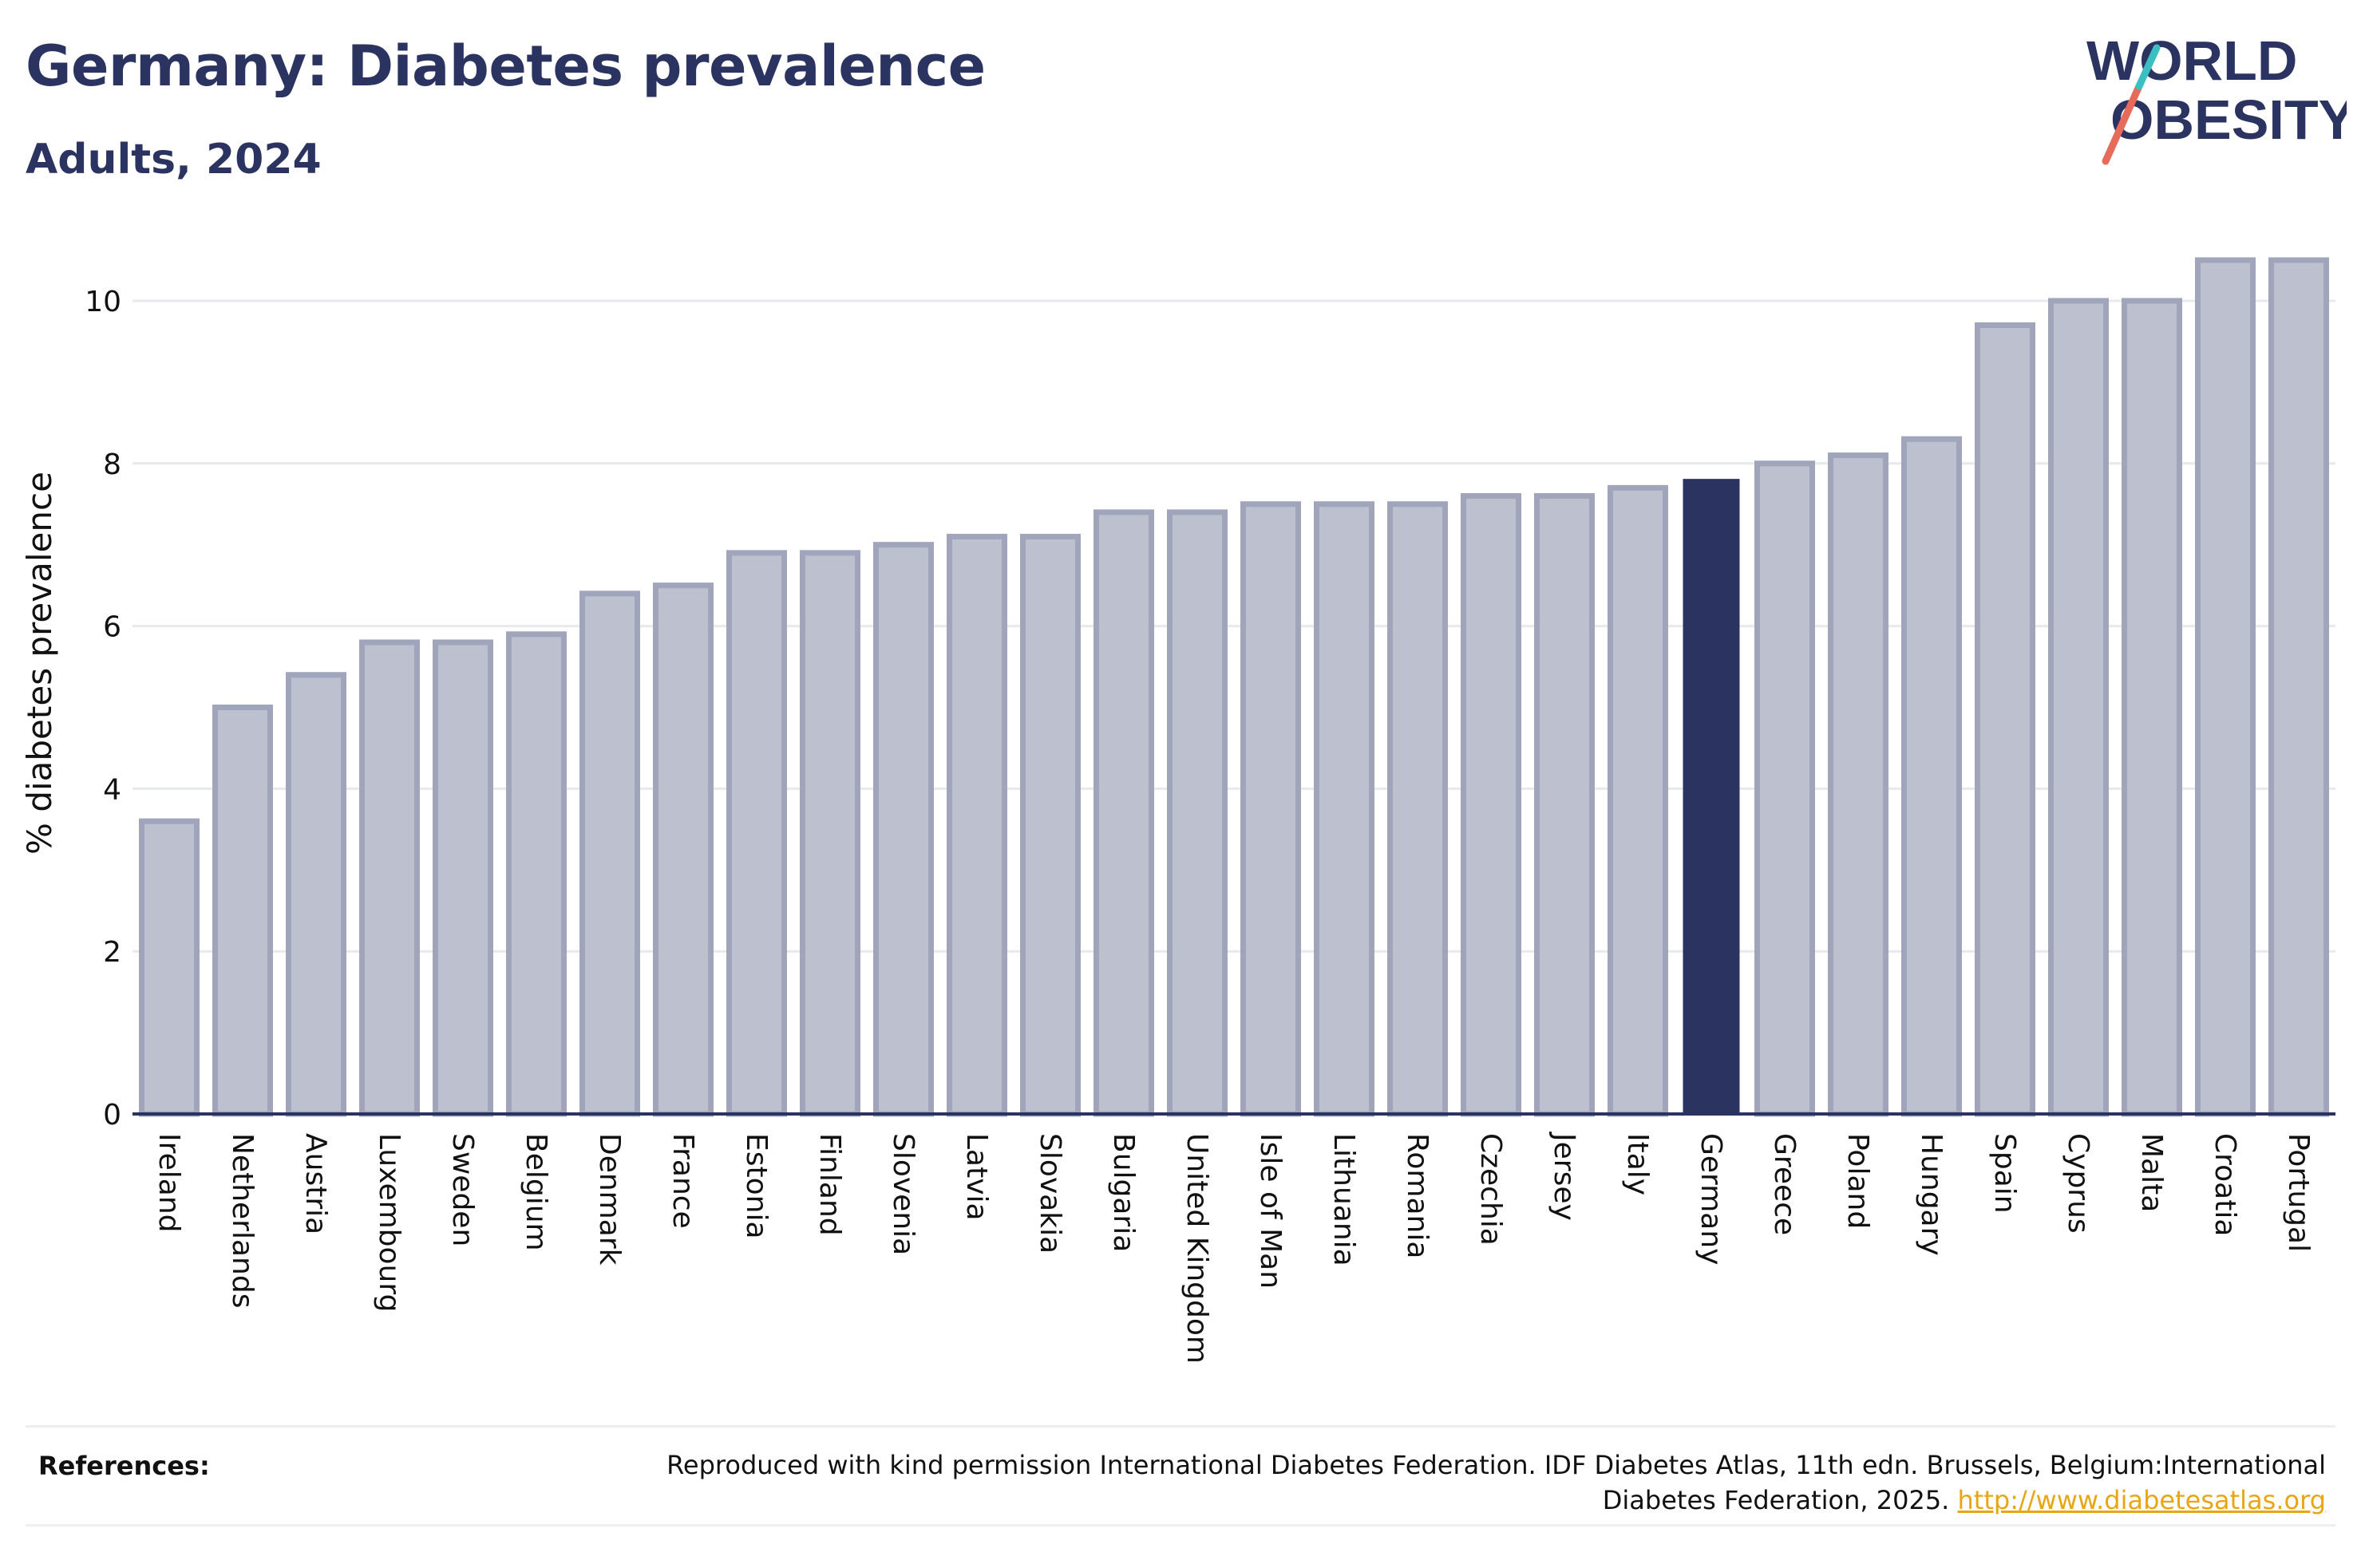 The image size is (2361, 1568). What do you see at coordinates (756, 1186) in the screenshot?
I see `x-tick-label: Estonia` at bounding box center [756, 1186].